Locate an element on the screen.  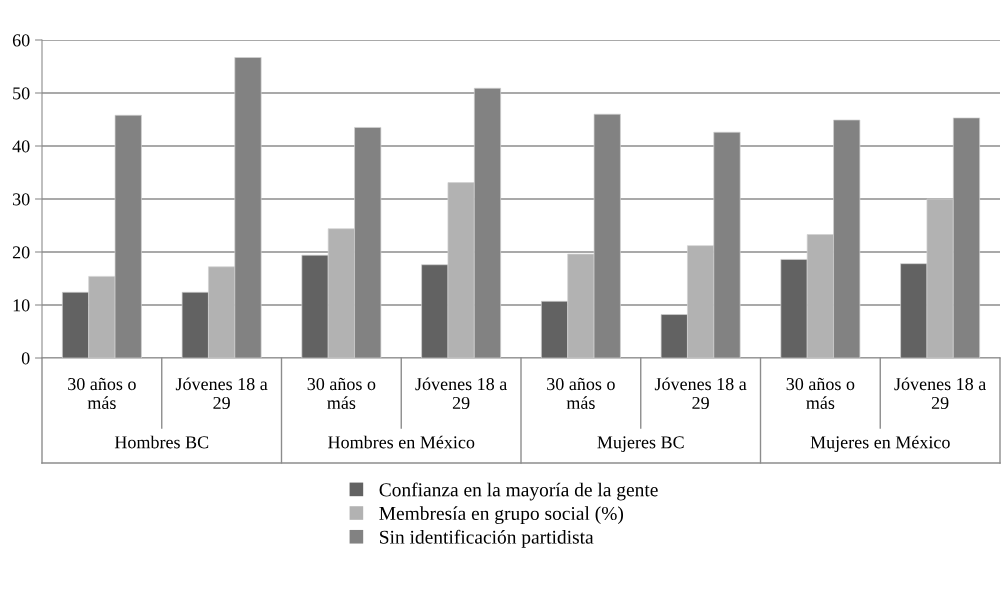
y-tick-label: 20 is located at coordinates (21, 252).